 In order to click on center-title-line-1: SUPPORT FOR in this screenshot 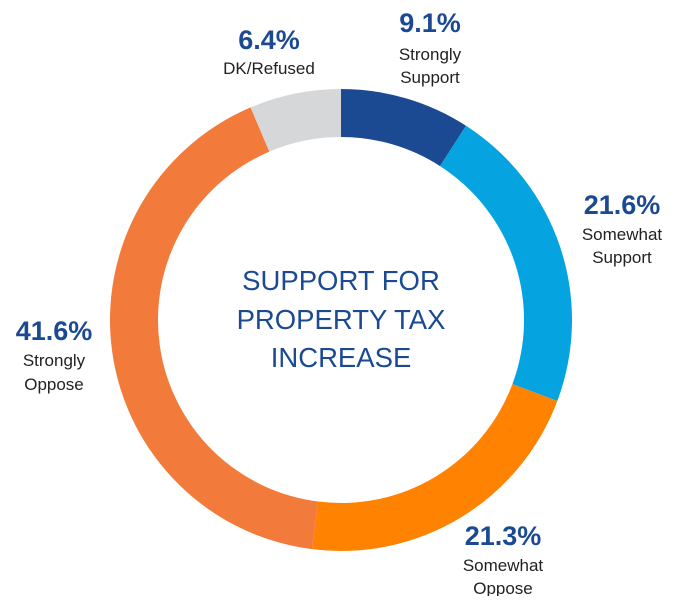, I will do `click(341, 280)`.